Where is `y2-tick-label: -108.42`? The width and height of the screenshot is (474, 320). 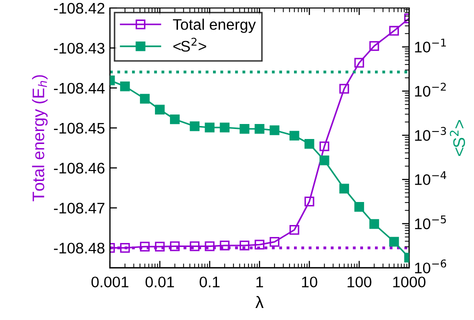
y2-tick-label: -108.42 is located at coordinates (79, 8).